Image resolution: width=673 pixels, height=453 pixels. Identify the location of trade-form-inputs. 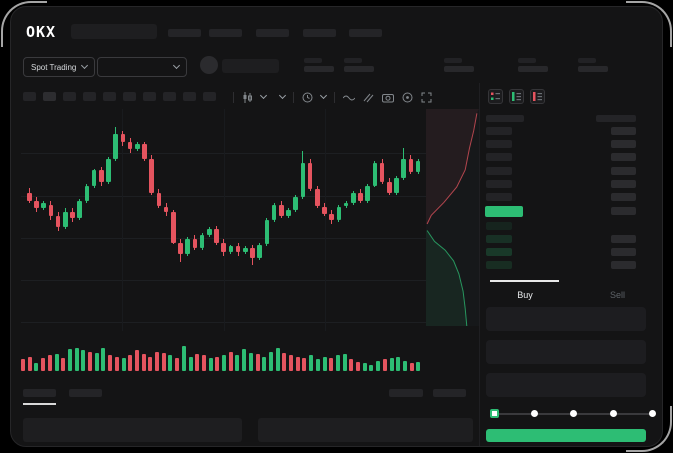
(566, 355).